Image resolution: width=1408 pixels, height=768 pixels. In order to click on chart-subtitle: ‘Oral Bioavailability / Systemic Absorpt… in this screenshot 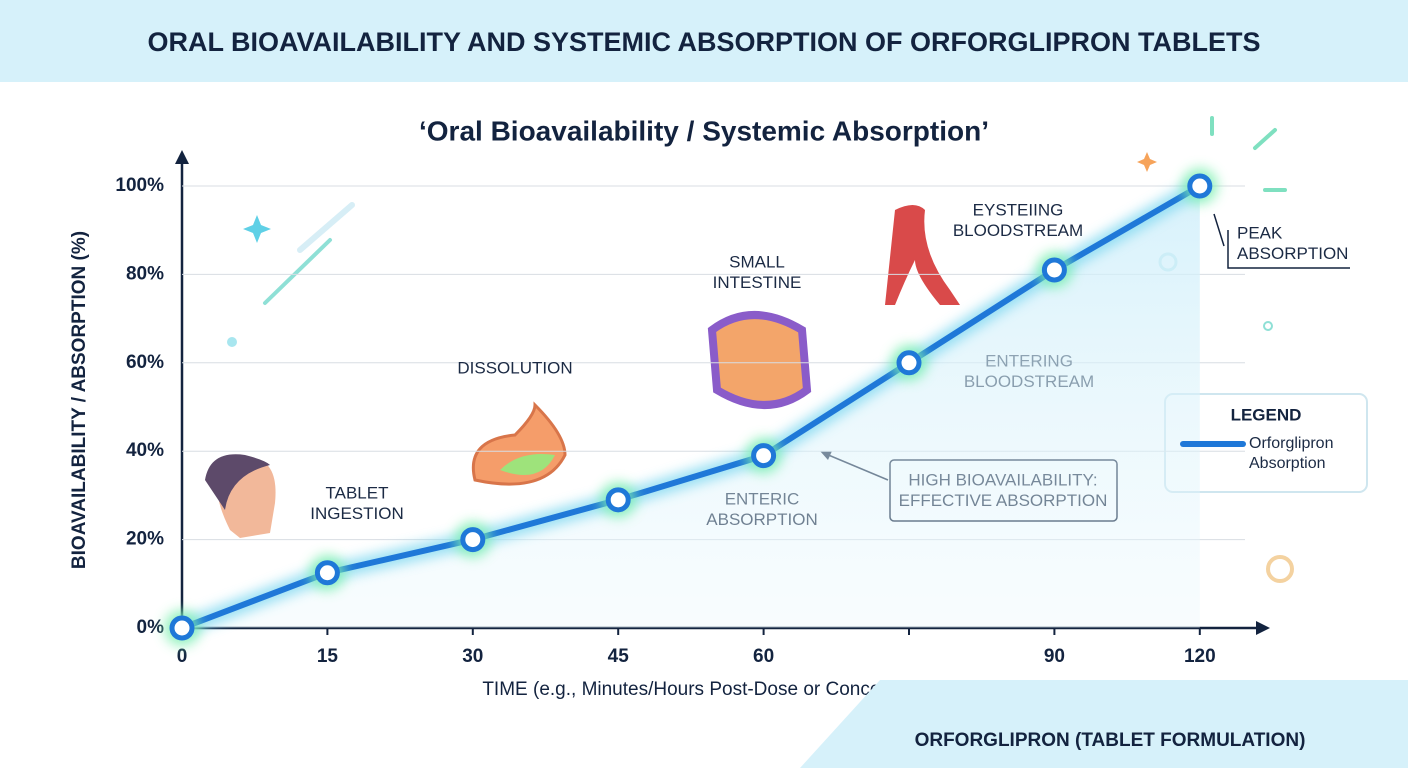, I will do `click(704, 130)`.